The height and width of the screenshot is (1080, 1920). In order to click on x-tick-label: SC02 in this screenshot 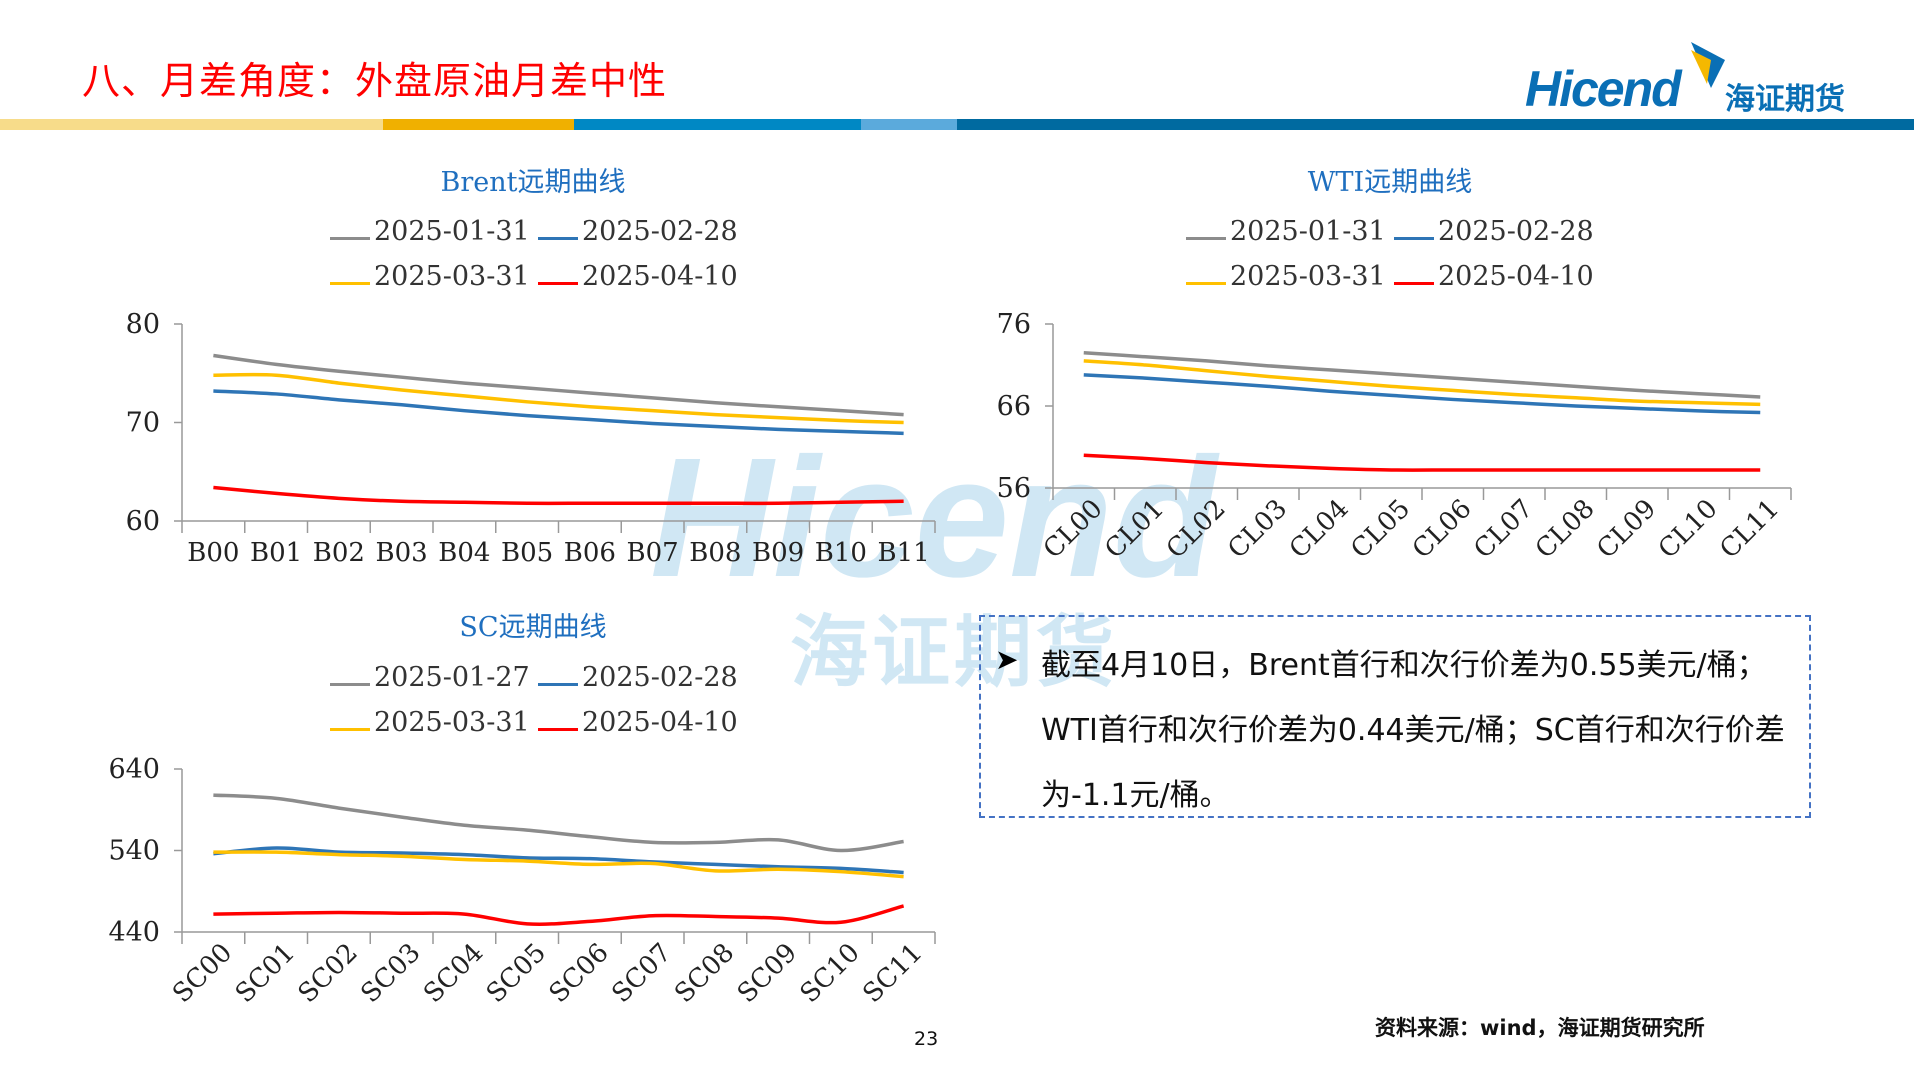, I will do `click(328, 973)`.